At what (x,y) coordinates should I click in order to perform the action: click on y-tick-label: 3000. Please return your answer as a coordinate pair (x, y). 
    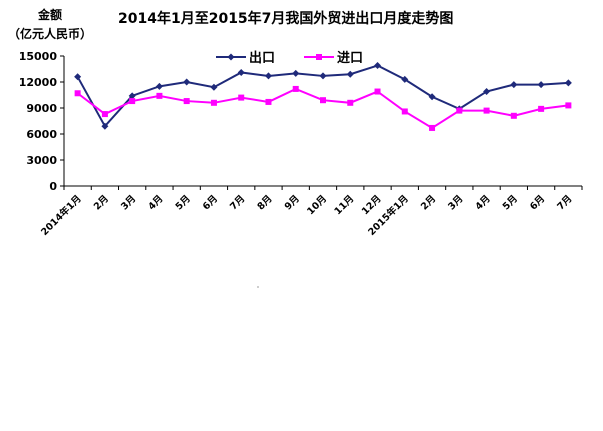
    Looking at the image, I should click on (41, 160).